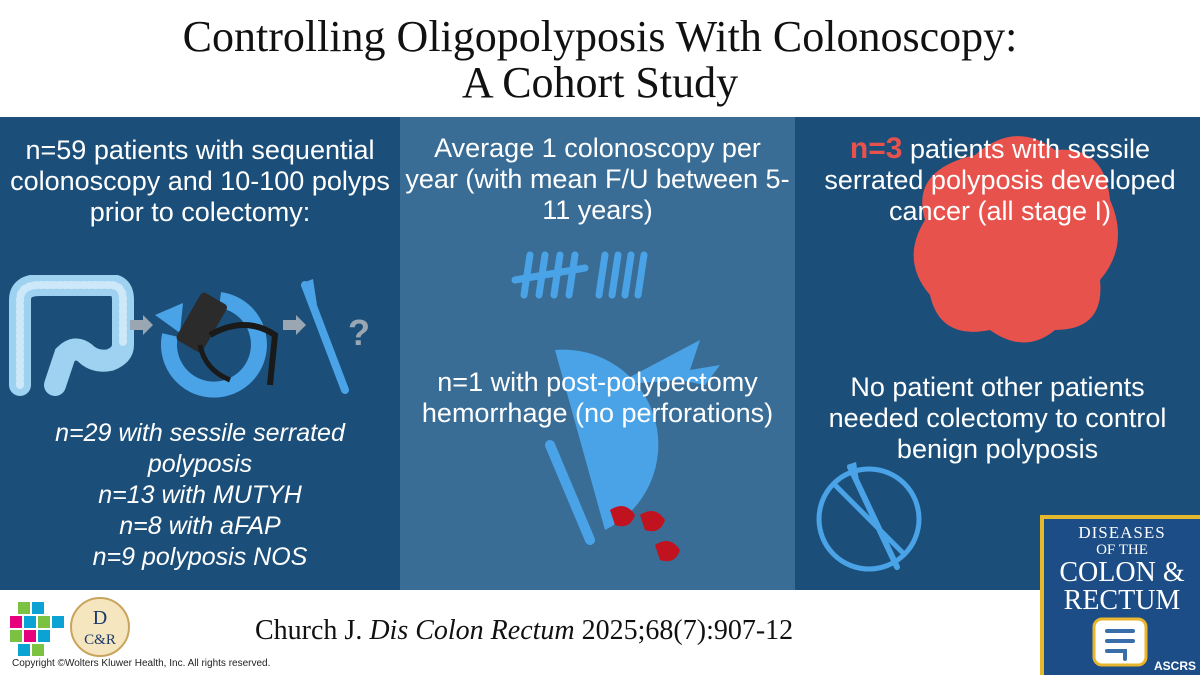  I want to click on journal-cover-line: DISEASES, so click(1122, 532).